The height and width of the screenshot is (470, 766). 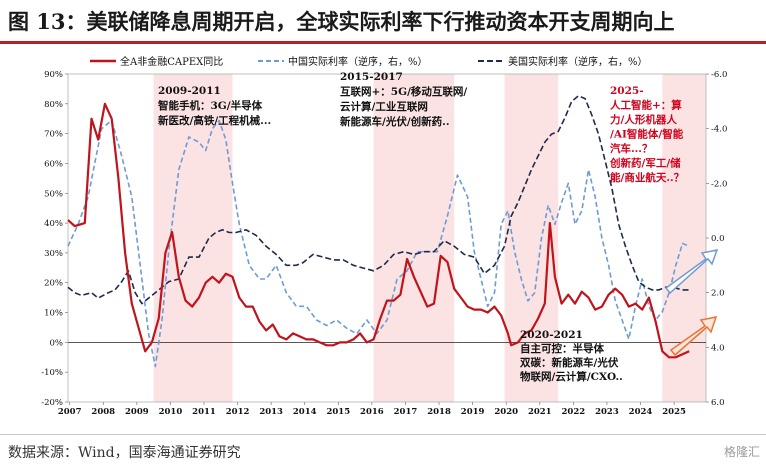 I want to click on annotation-2020-line: 自主可控：半导体, so click(x=562, y=348).